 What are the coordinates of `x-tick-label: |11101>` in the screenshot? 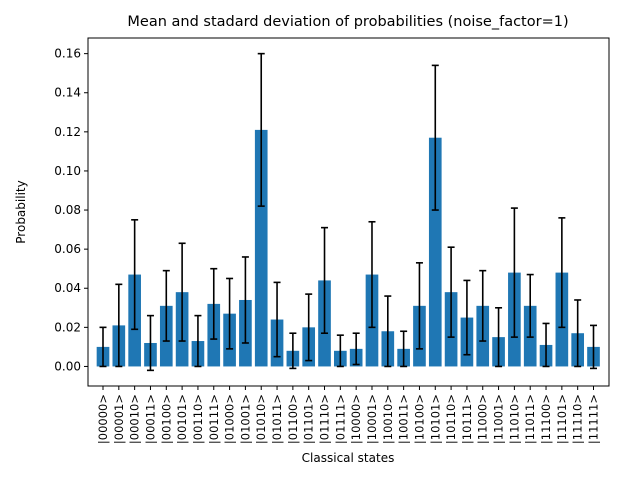 It's located at (562, 419).